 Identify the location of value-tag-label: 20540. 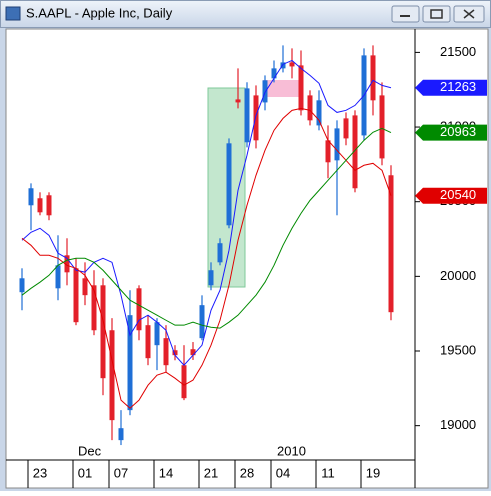
(458, 194).